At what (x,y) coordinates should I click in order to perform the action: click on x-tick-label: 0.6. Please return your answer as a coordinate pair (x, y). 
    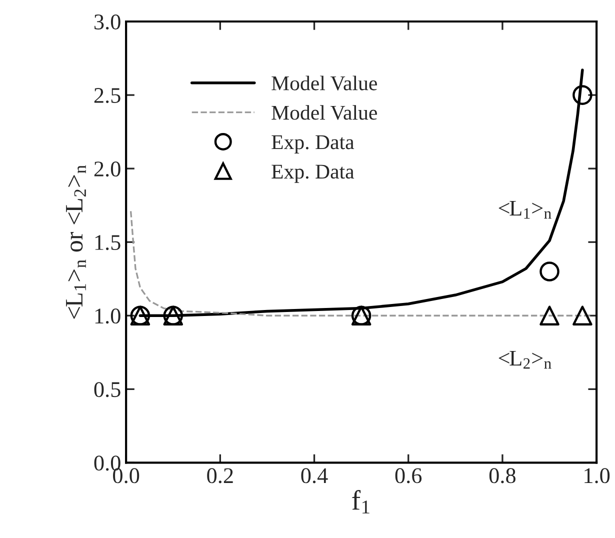
    Looking at the image, I should click on (408, 476).